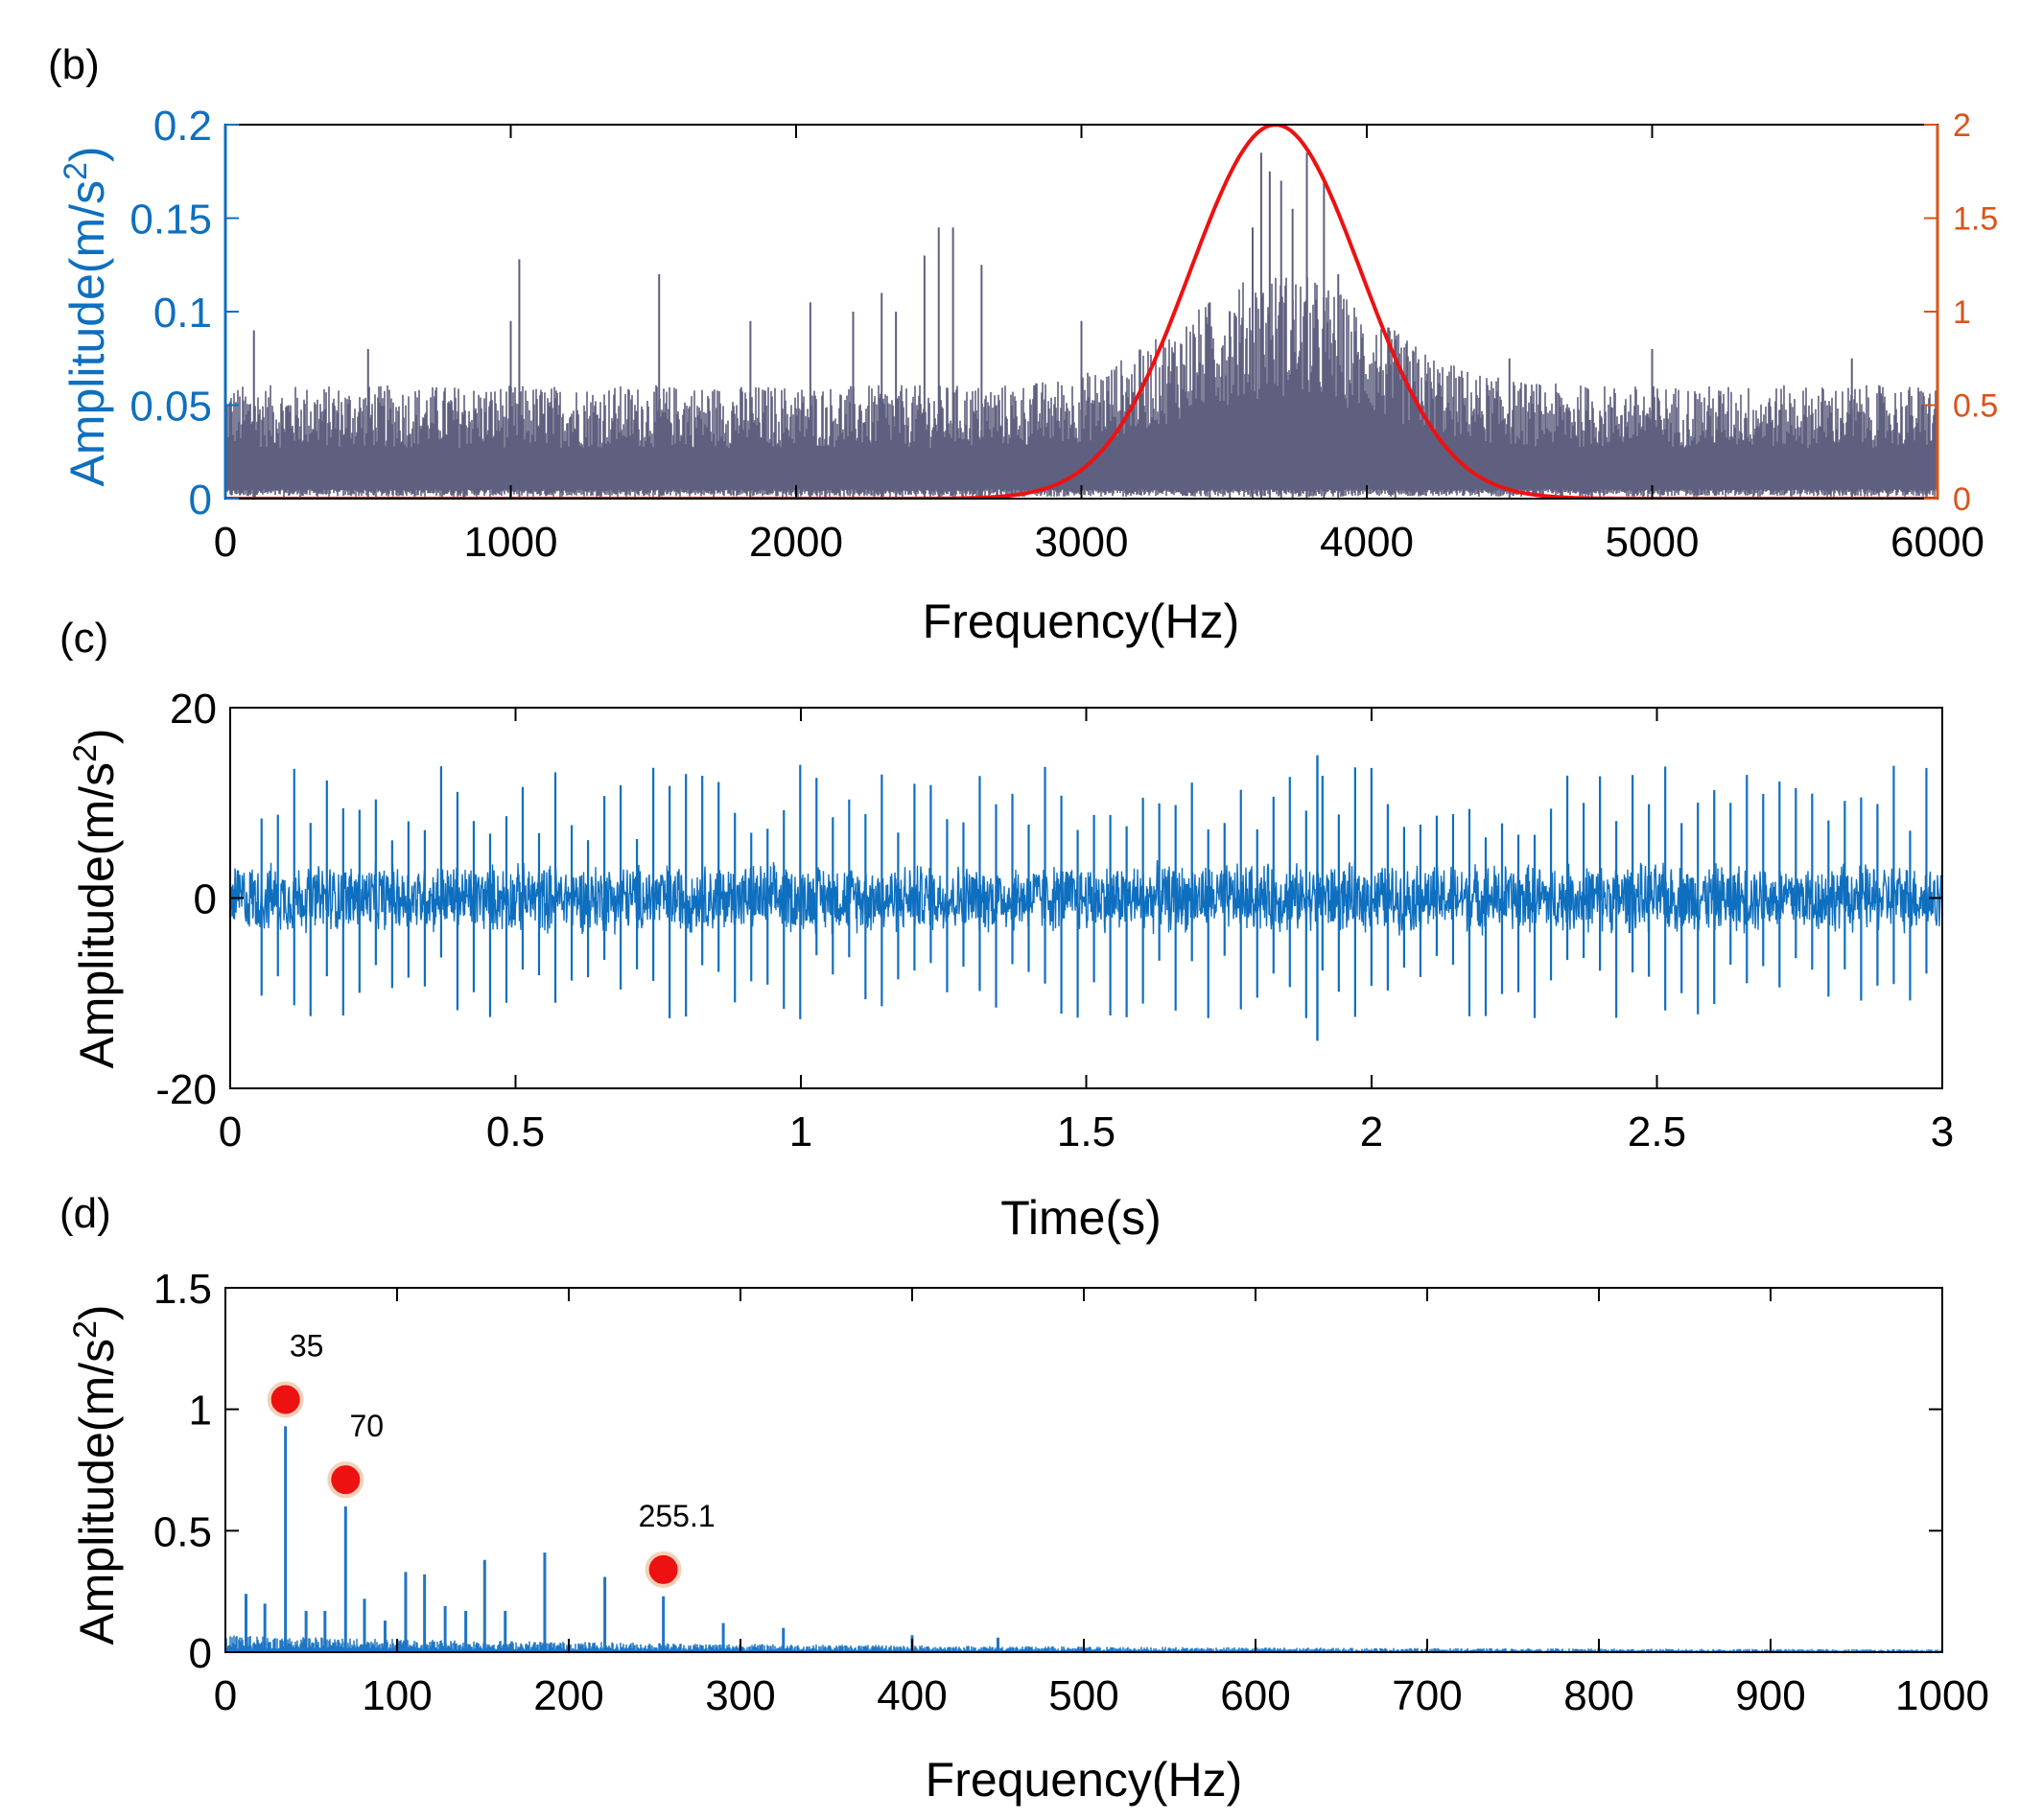 This screenshot has height=1820, width=2019. I want to click on x-tick-label: 2.5, so click(1657, 1131).